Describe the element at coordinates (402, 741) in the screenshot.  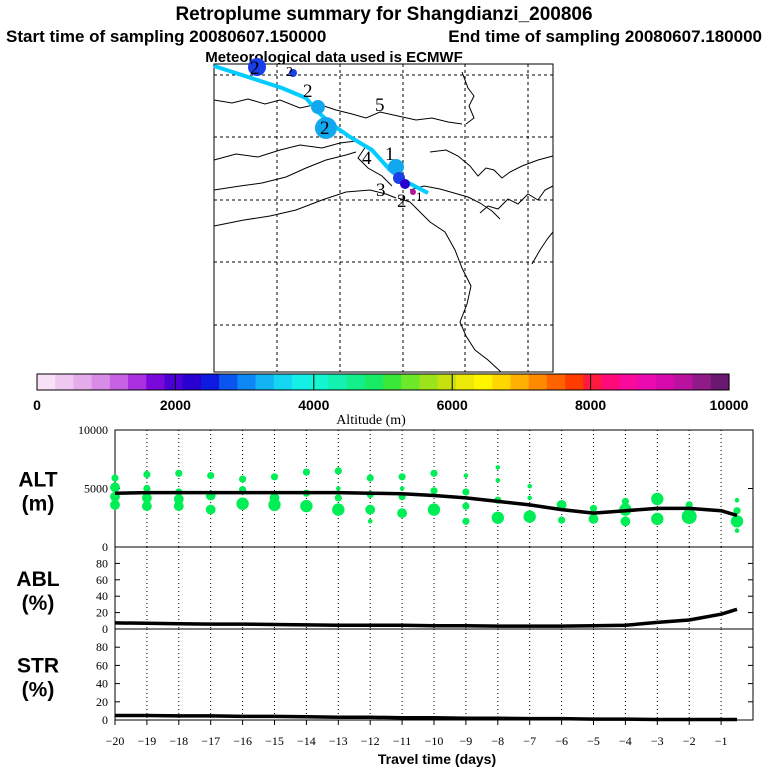
I see `x-tick-label: −11` at that location.